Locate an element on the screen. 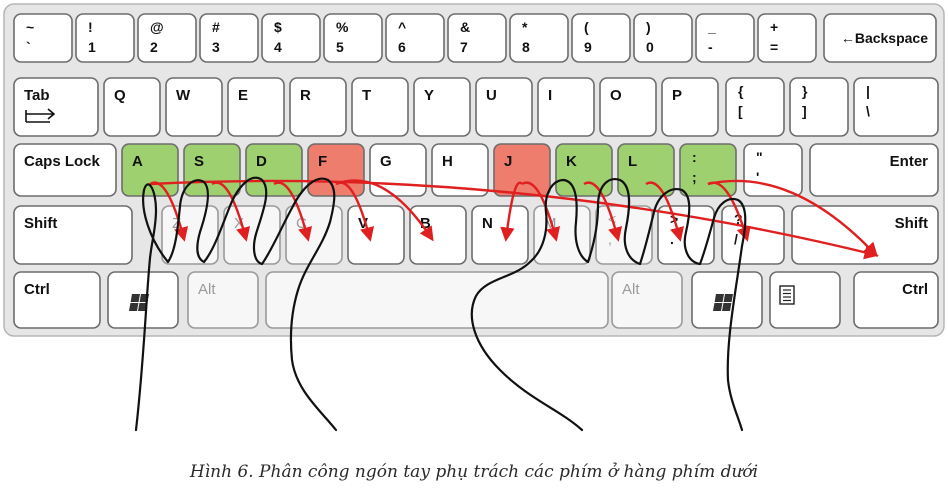 This screenshot has width=948, height=497. key-symbol: |\ is located at coordinates (896, 107).